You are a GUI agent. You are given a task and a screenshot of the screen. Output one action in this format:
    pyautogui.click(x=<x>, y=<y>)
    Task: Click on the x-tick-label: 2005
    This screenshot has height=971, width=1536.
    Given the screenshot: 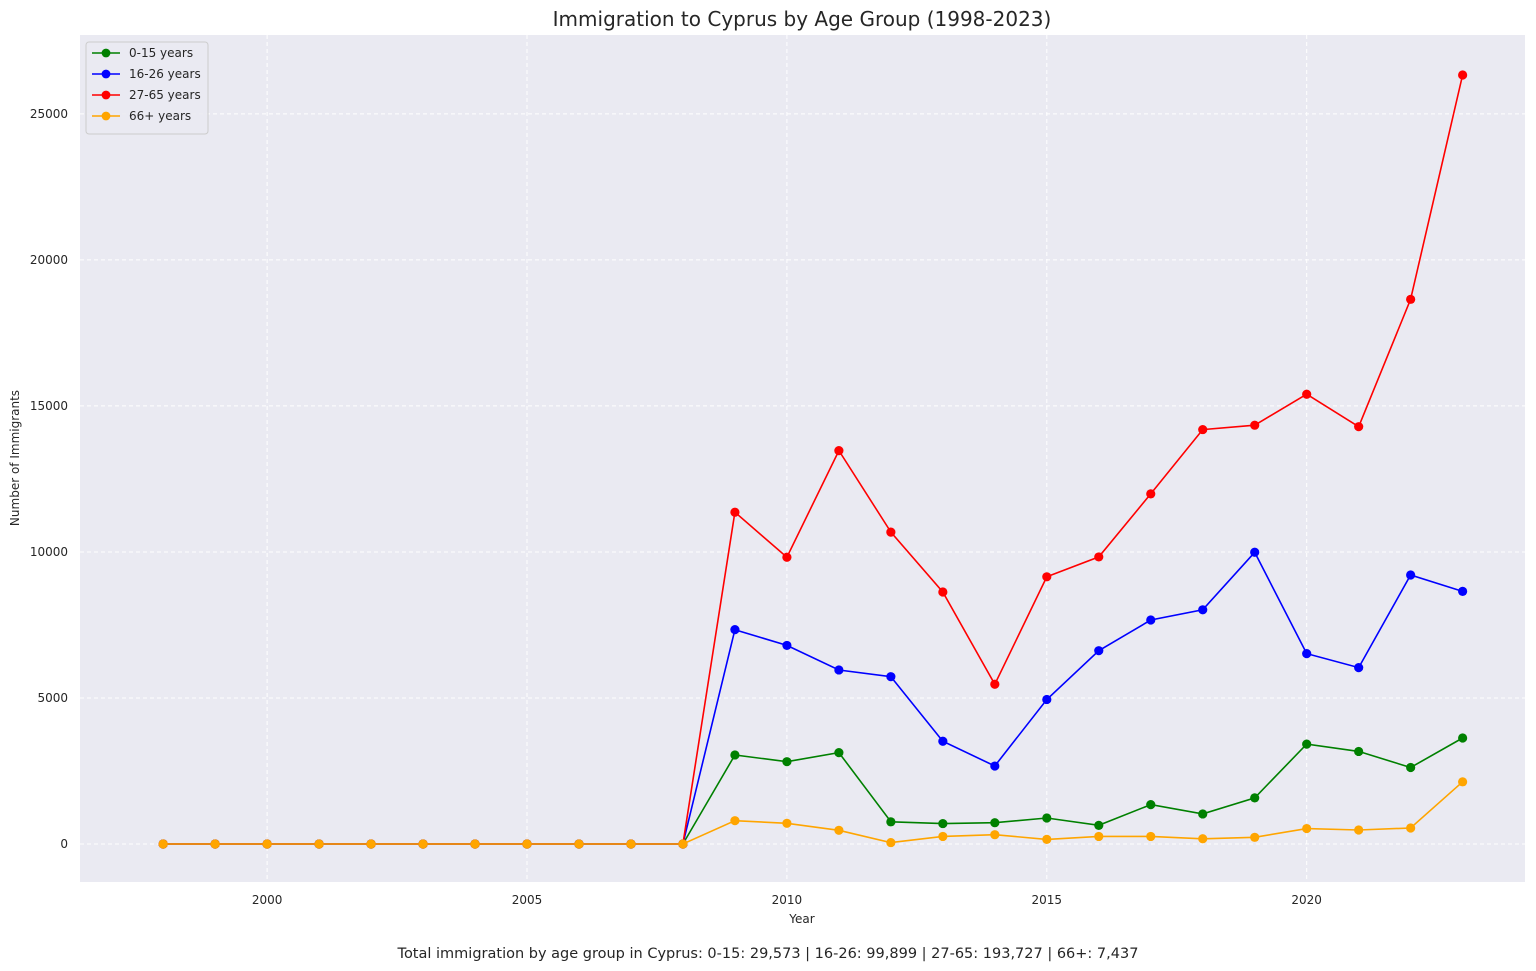 What is the action you would take?
    pyautogui.click(x=527, y=900)
    